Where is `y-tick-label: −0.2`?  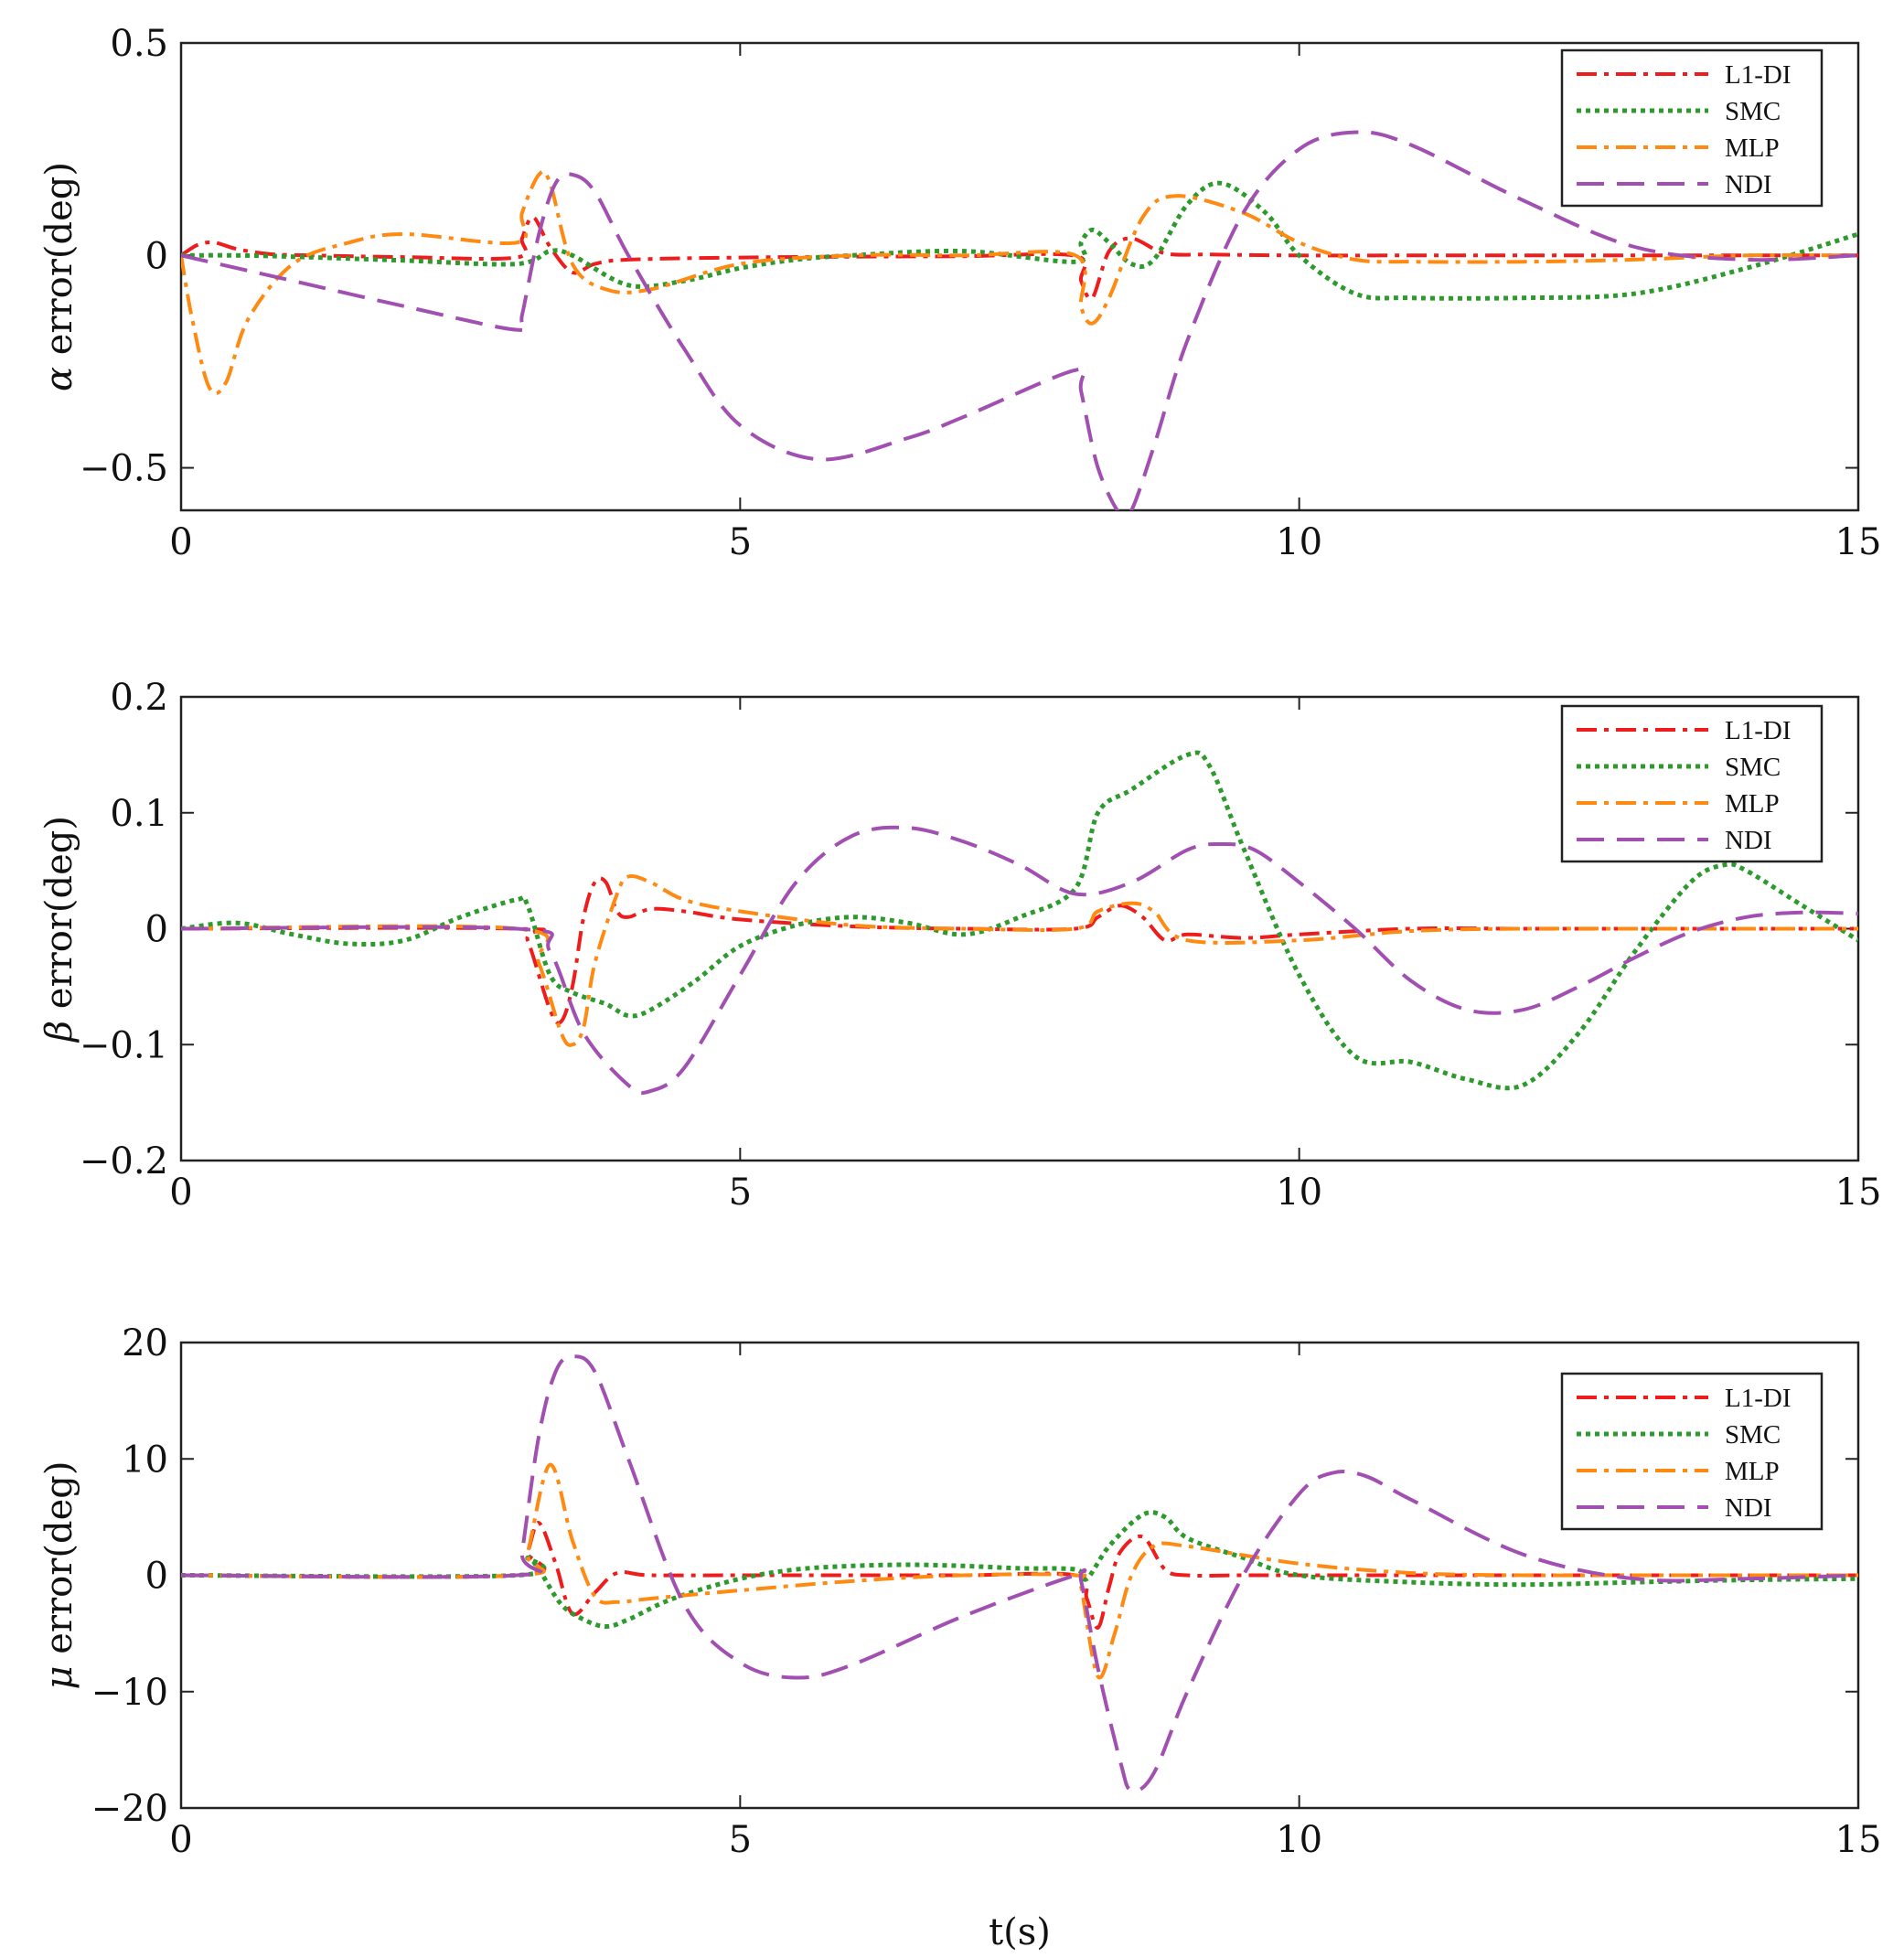 y-tick-label: −0.2 is located at coordinates (124, 1161).